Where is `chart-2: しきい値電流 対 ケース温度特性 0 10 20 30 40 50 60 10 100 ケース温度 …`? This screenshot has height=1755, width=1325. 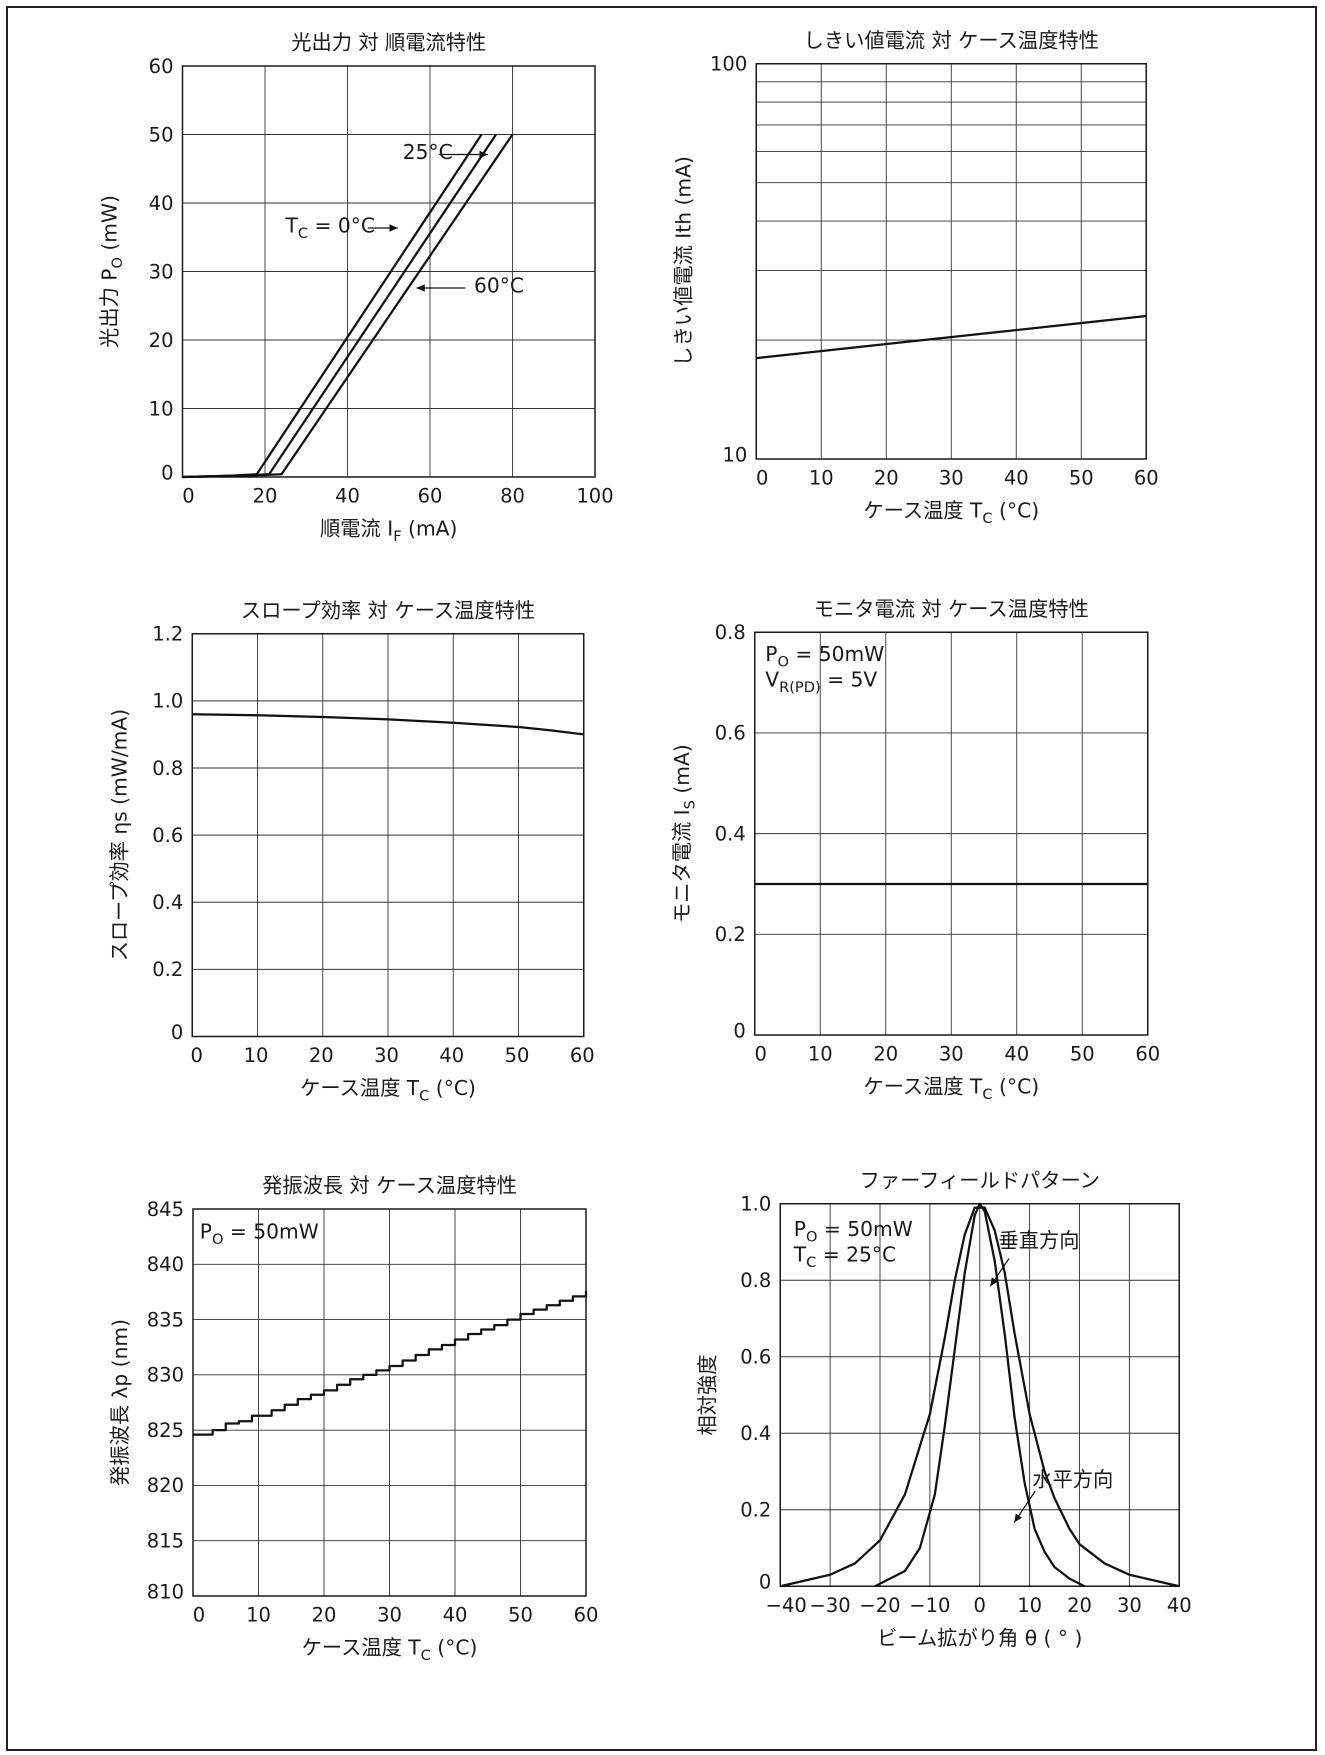
chart-2: しきい値電流 対 ケース温度特性 0 10 20 30 40 50 60 10 100 ケース温度 … is located at coordinates (914, 277).